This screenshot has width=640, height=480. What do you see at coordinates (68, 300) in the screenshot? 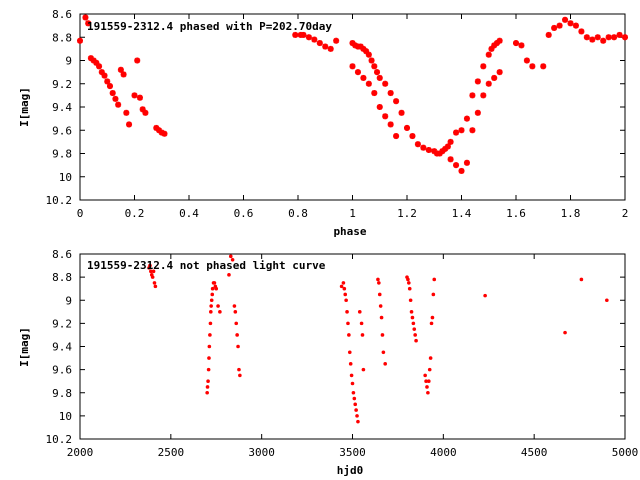
I see `bottom-y-tick-label: 9` at bounding box center [68, 300].